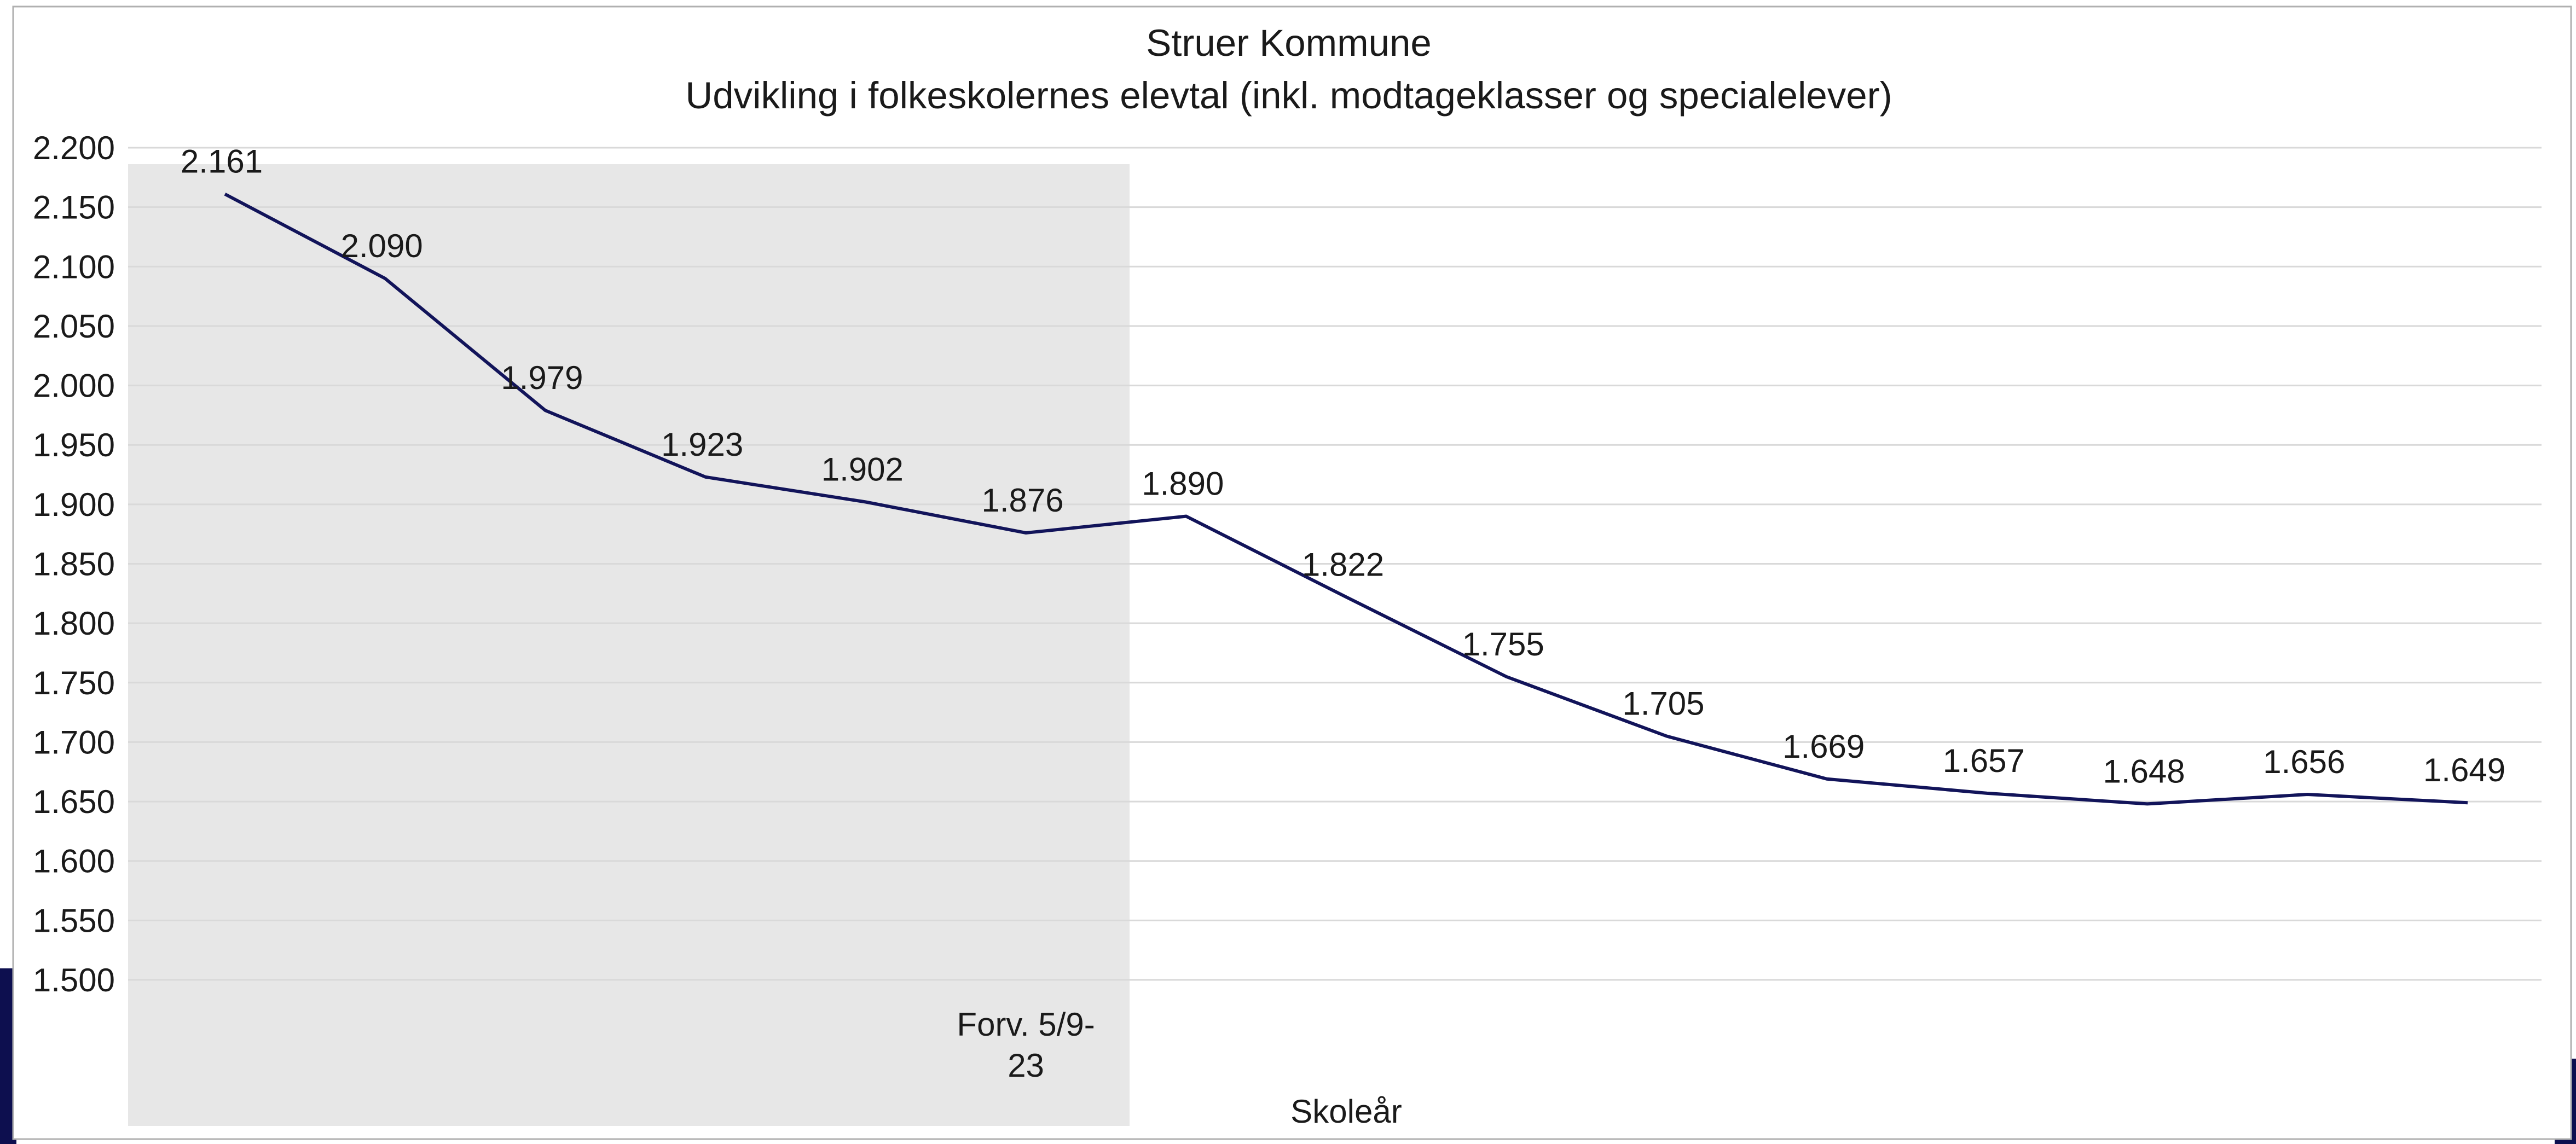 The image size is (2576, 1144). I want to click on x-tick-label: Forv. 5/9-23, so click(1026, 1045).